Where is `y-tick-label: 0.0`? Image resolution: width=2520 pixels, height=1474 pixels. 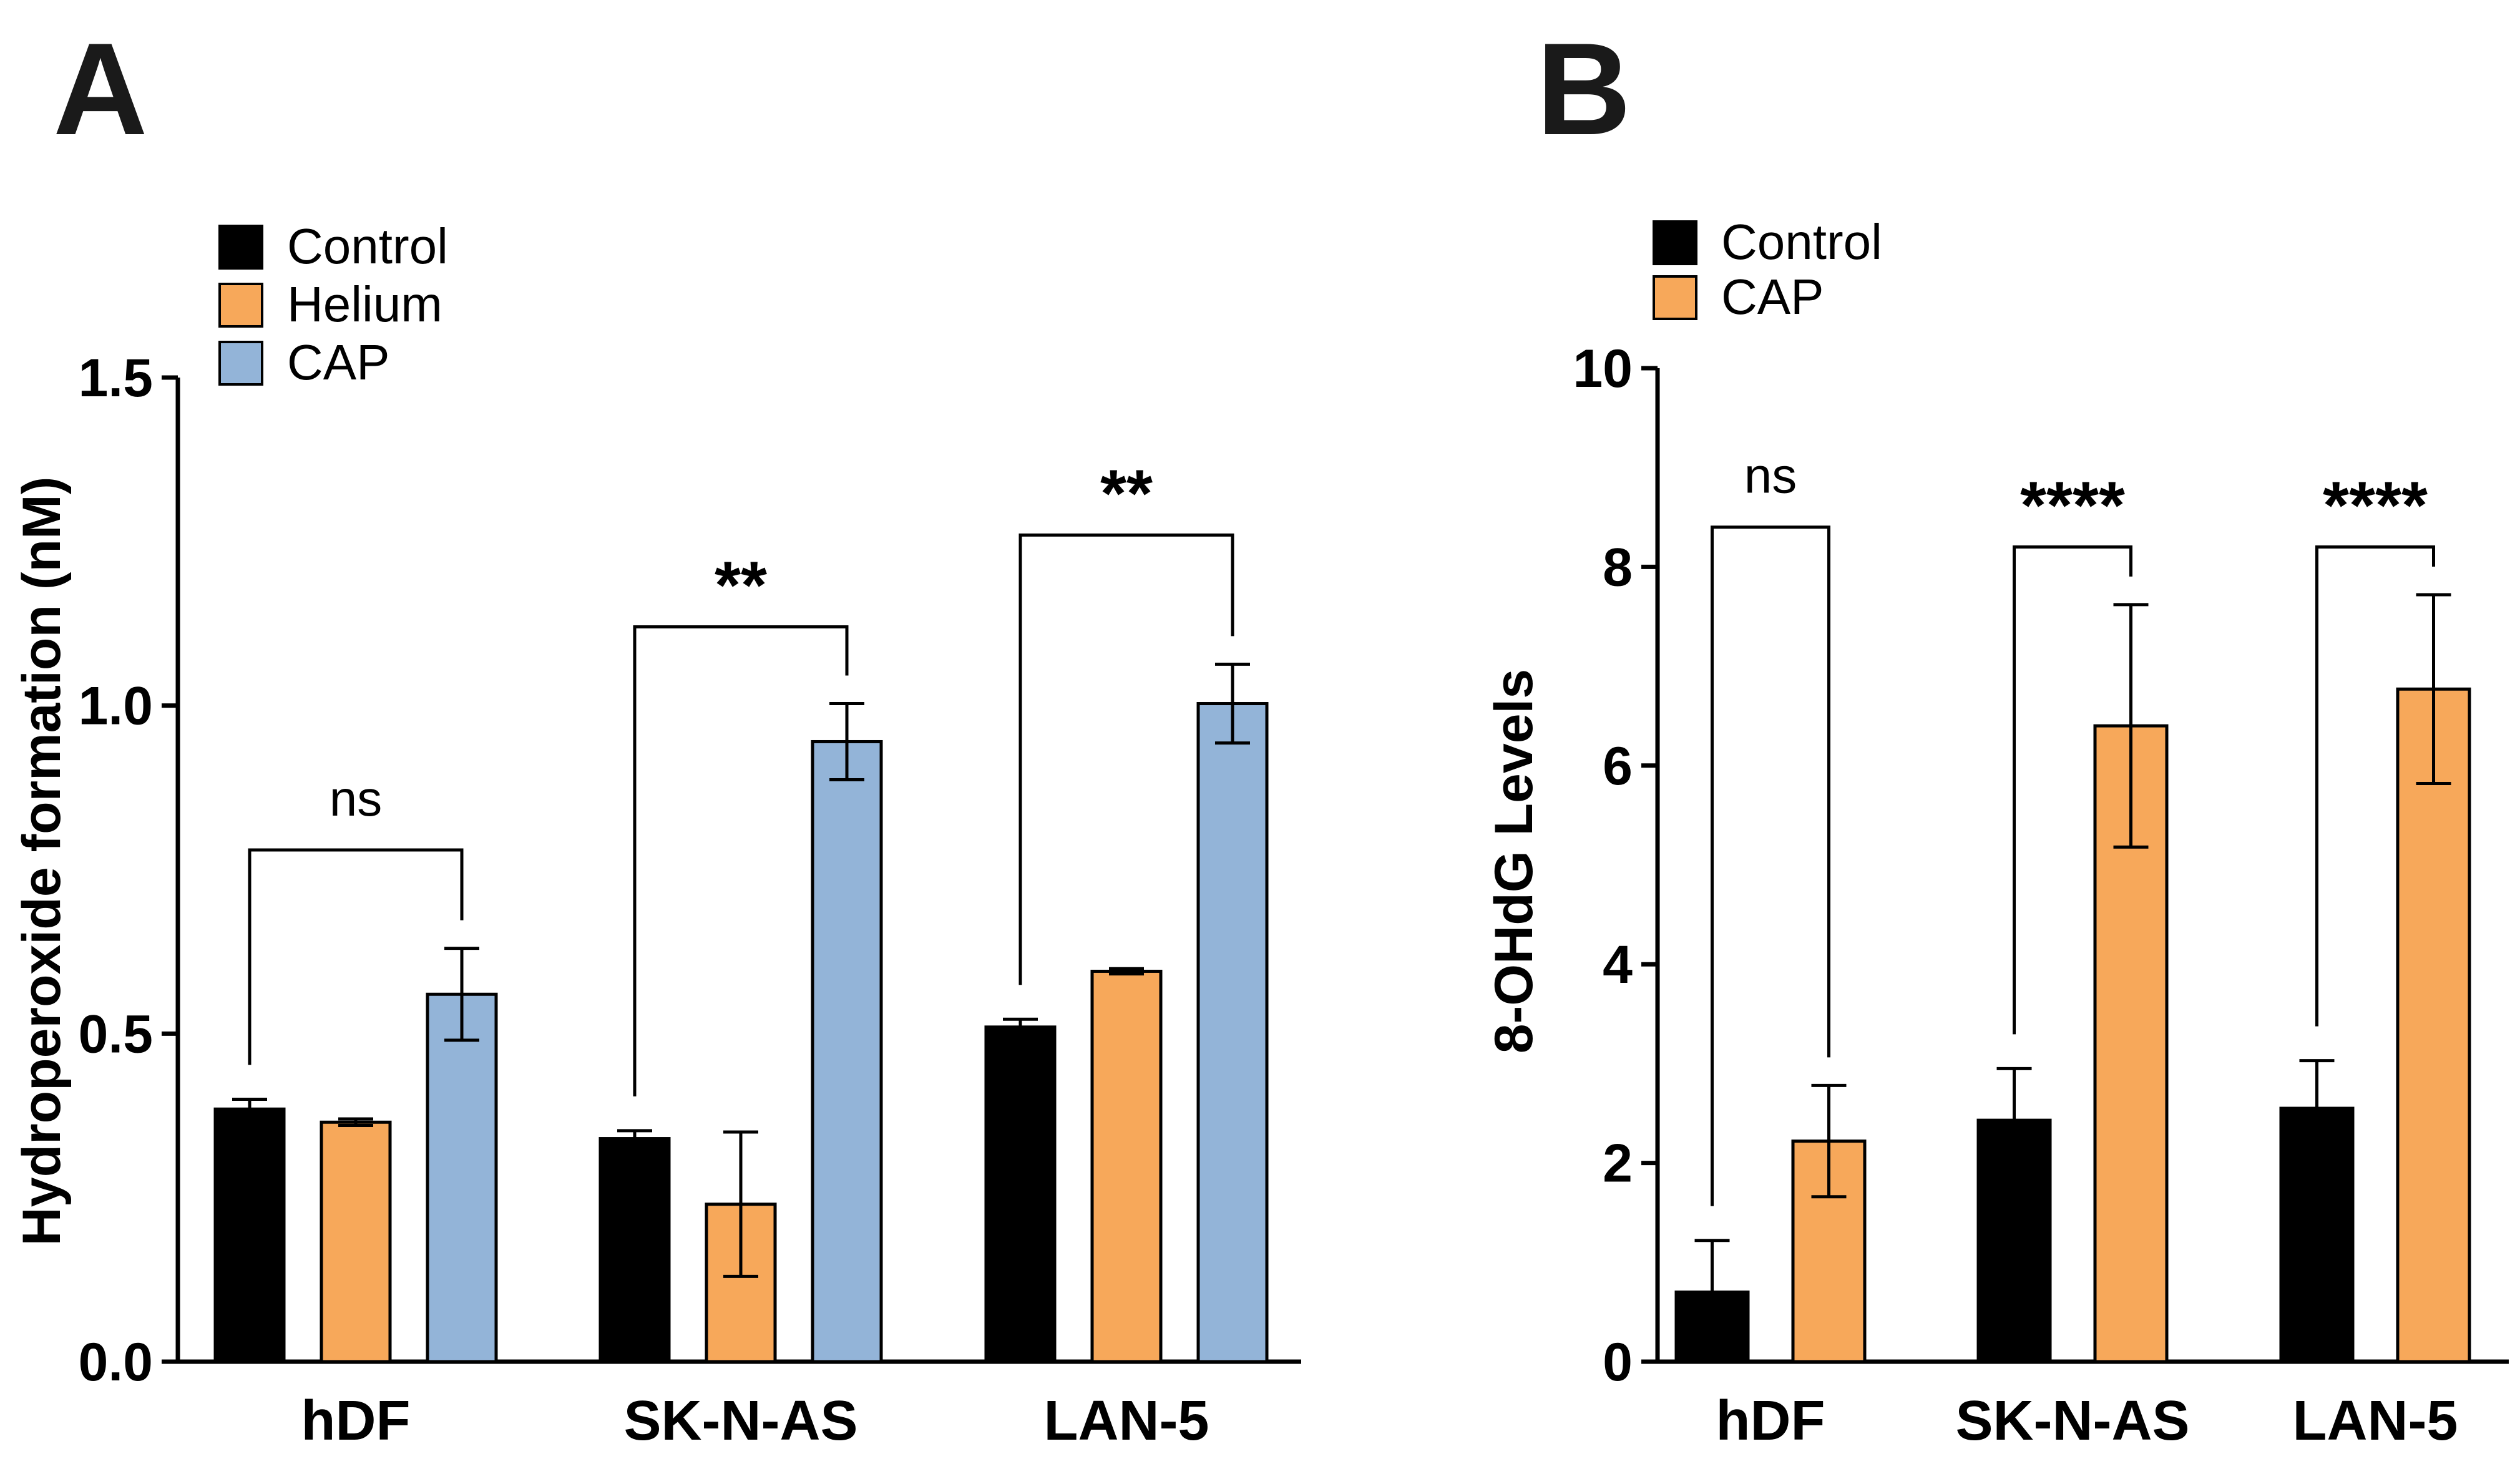
y-tick-label: 0.0 is located at coordinates (116, 1362).